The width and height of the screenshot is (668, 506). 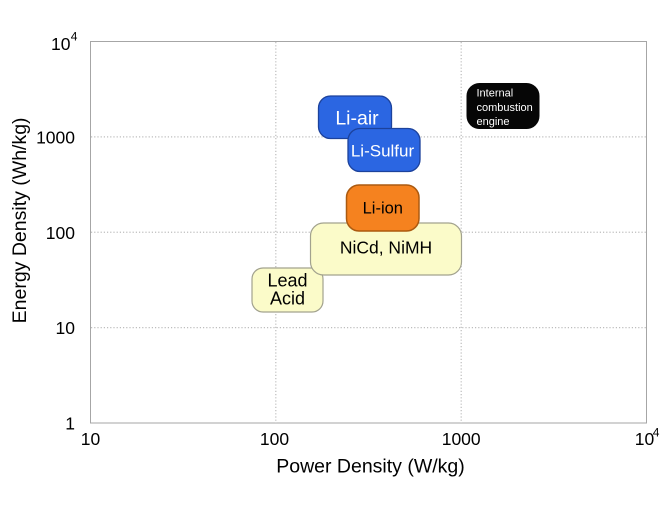 What do you see at coordinates (370, 467) in the screenshot?
I see `svg-text: Power Density (W/kg)` at bounding box center [370, 467].